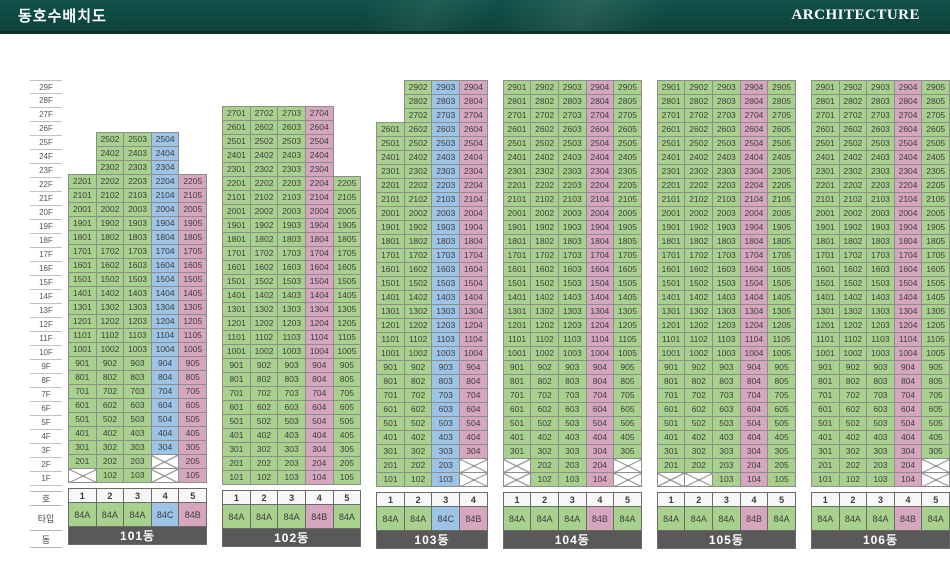  Describe the element at coordinates (264, 281) in the screenshot. I see `unit-cell: 1502` at that location.